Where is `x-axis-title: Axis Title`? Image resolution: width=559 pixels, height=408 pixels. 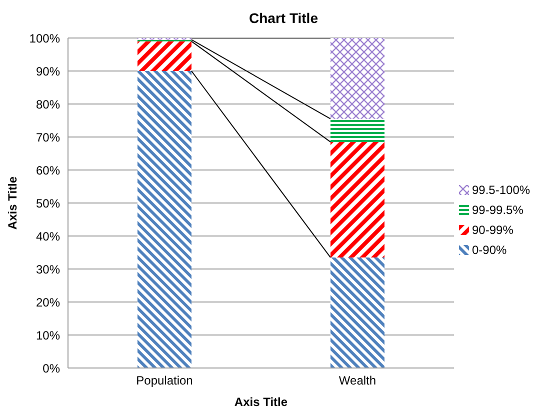
x-axis-title: Axis Title is located at coordinates (261, 401).